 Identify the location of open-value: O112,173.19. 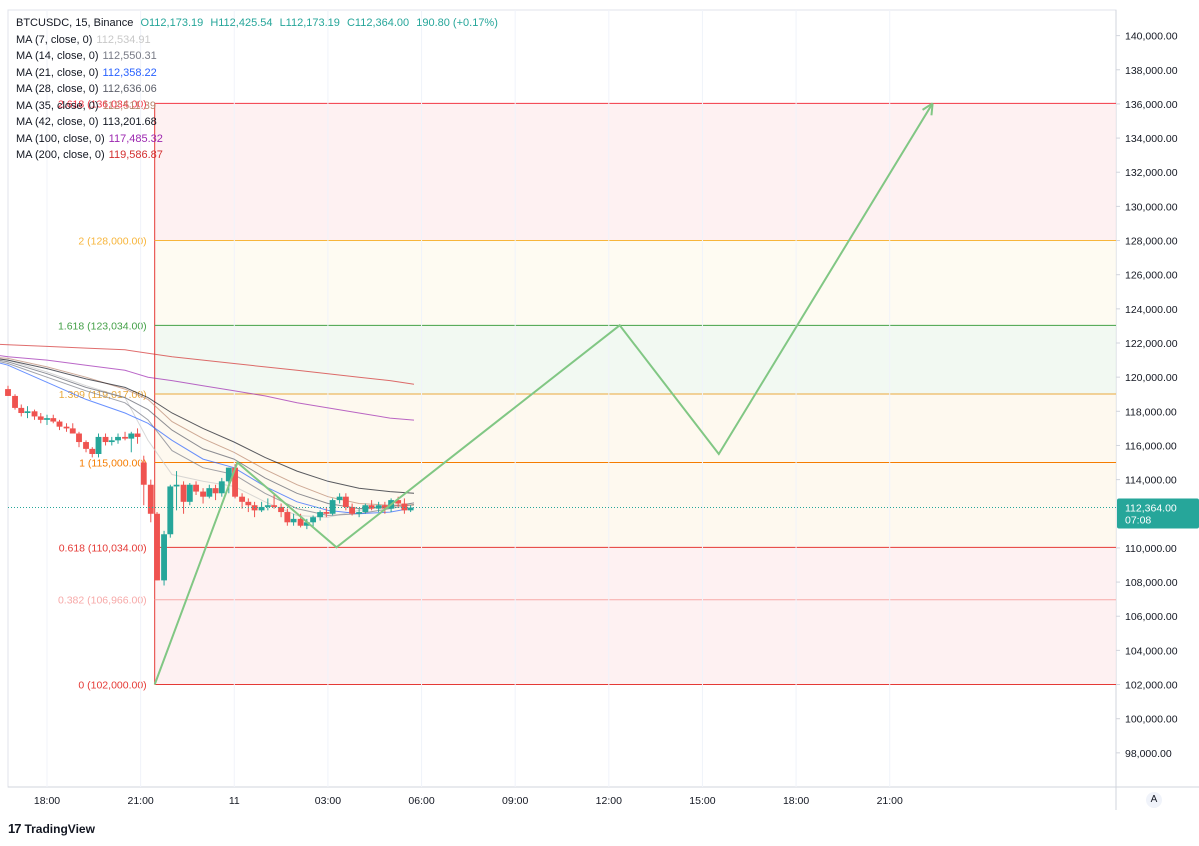
(172, 23).